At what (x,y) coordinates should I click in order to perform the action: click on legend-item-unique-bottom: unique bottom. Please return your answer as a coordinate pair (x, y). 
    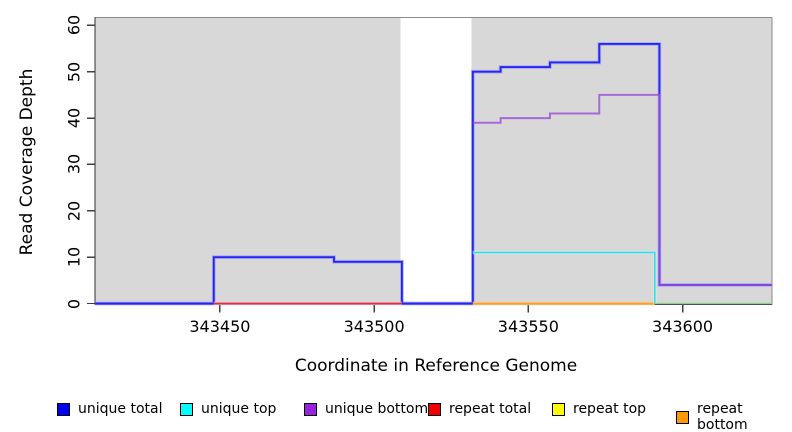
    Looking at the image, I should click on (366, 409).